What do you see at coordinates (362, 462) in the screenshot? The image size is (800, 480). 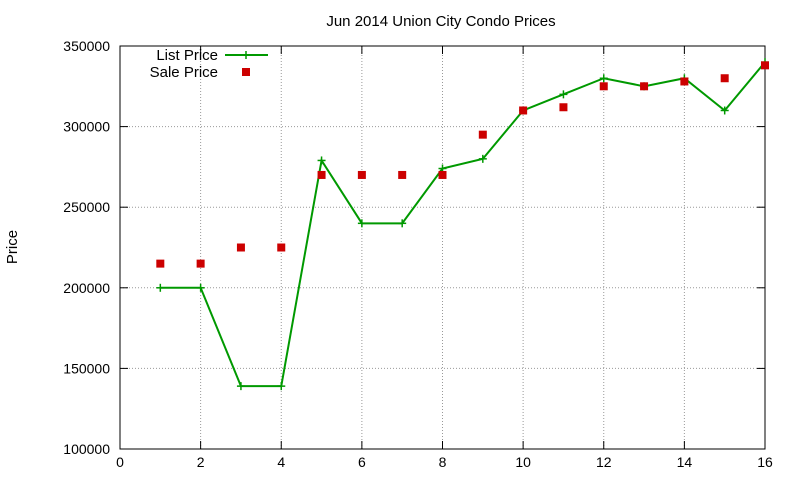 I see `x-tick-label: 6` at bounding box center [362, 462].